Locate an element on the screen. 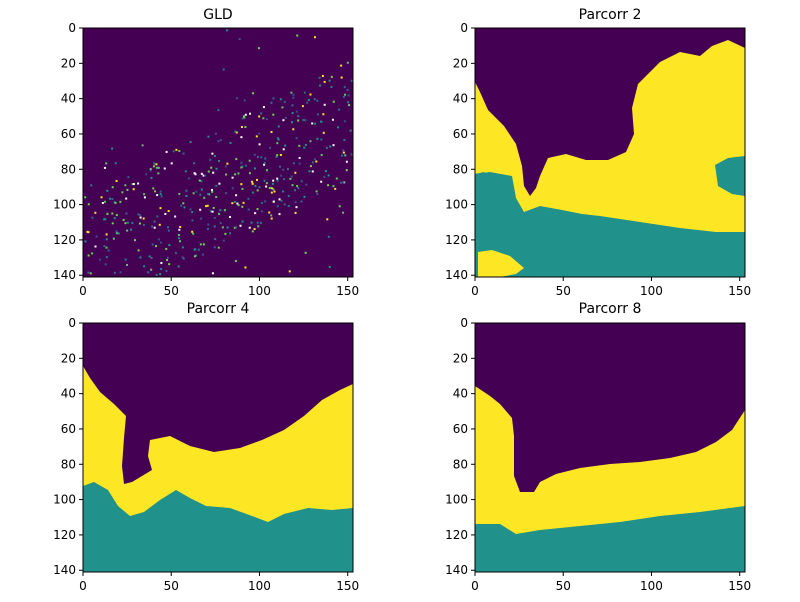 This screenshot has height=602, width=800. panel-title-gld: GLD is located at coordinates (217, 15).